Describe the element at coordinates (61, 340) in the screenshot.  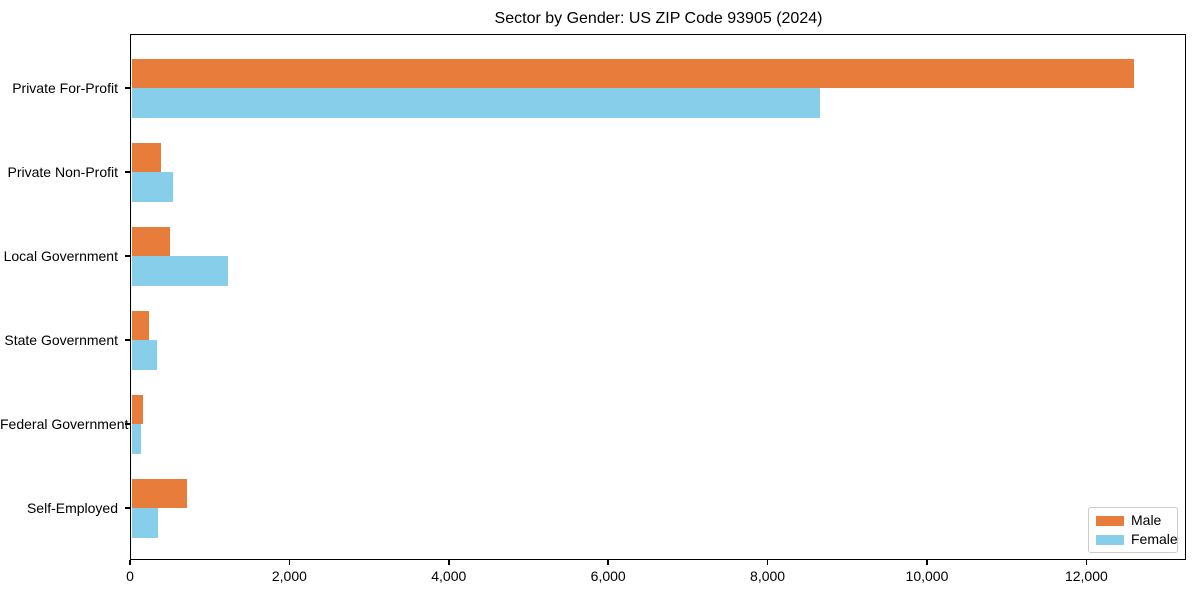
I see `y-tick-label: State Government` at that location.